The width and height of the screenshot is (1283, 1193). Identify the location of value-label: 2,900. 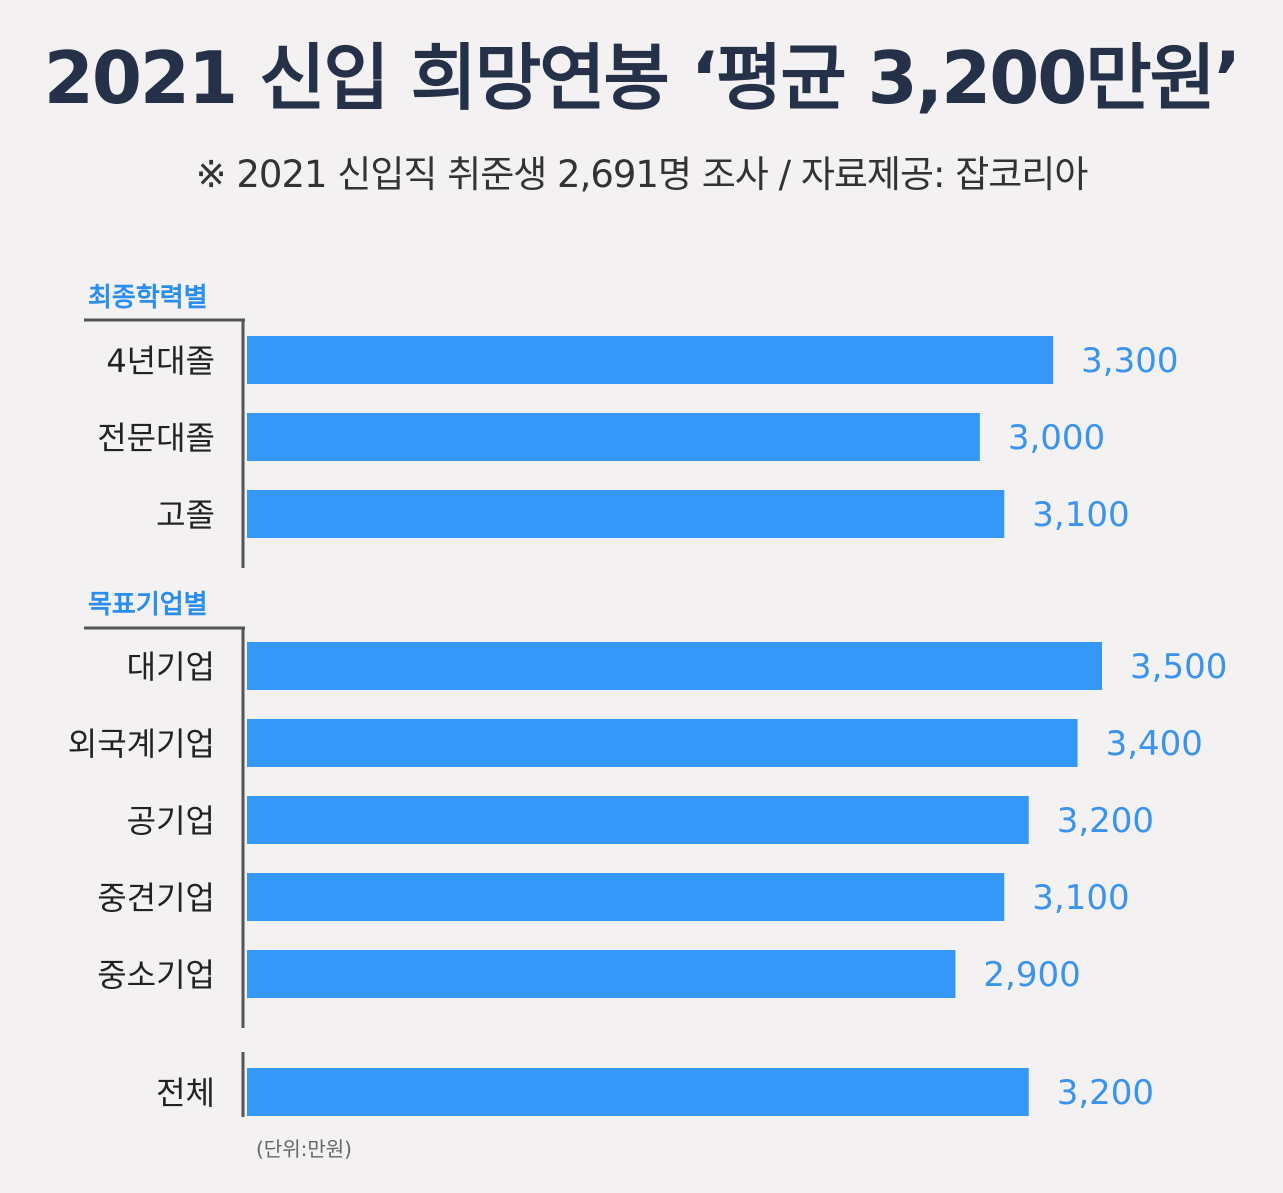
(1031, 975).